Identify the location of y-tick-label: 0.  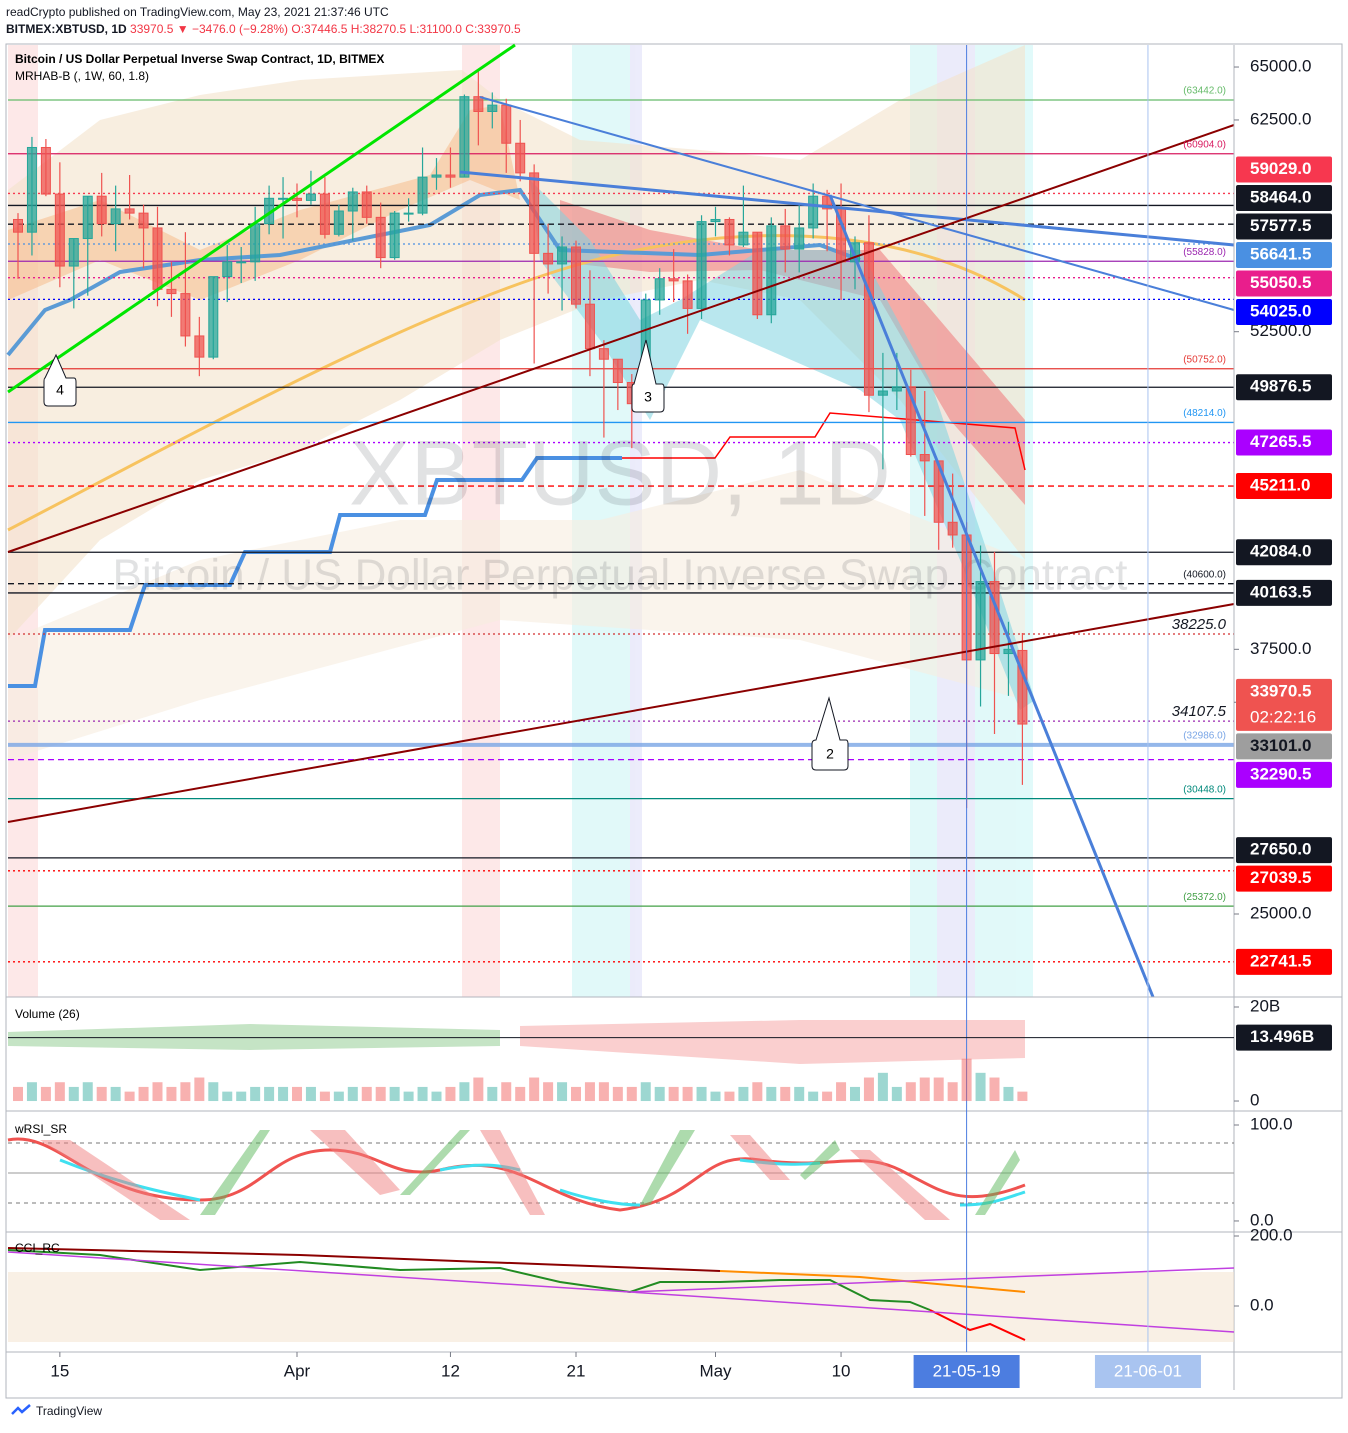
(1254, 1100).